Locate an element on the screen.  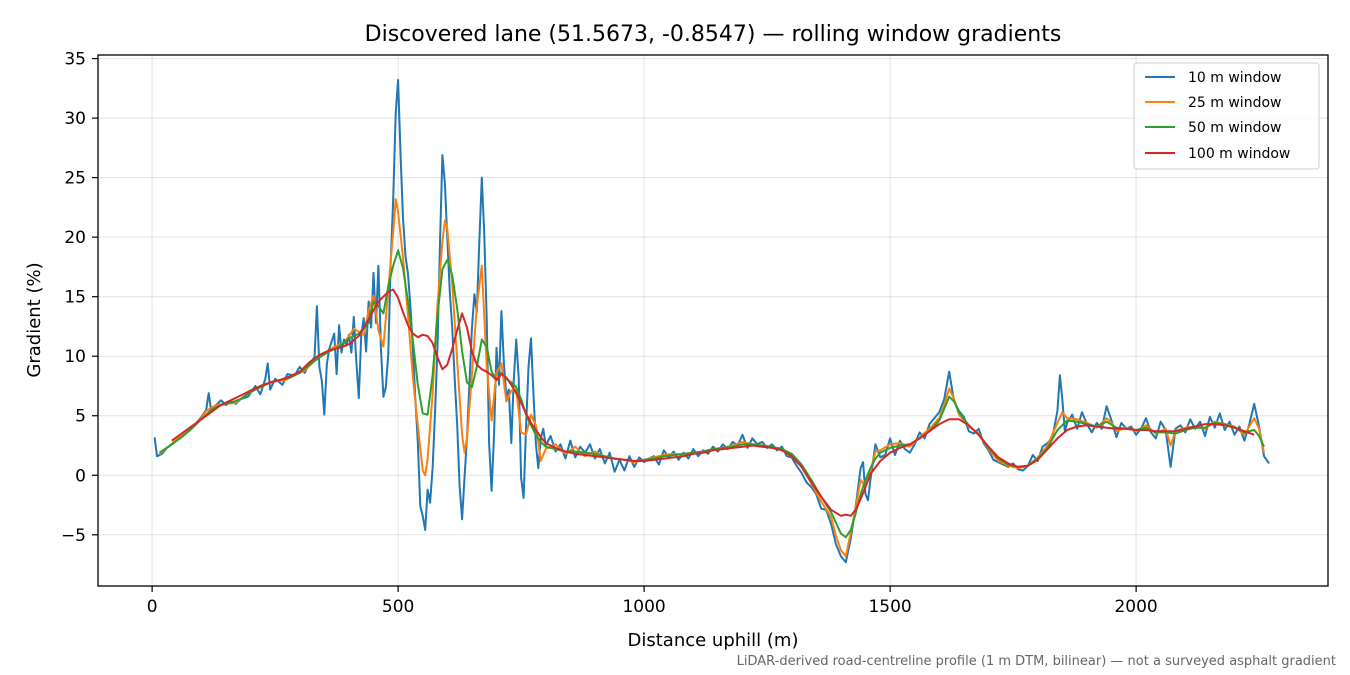
legend-box is located at coordinates (1226, 116).